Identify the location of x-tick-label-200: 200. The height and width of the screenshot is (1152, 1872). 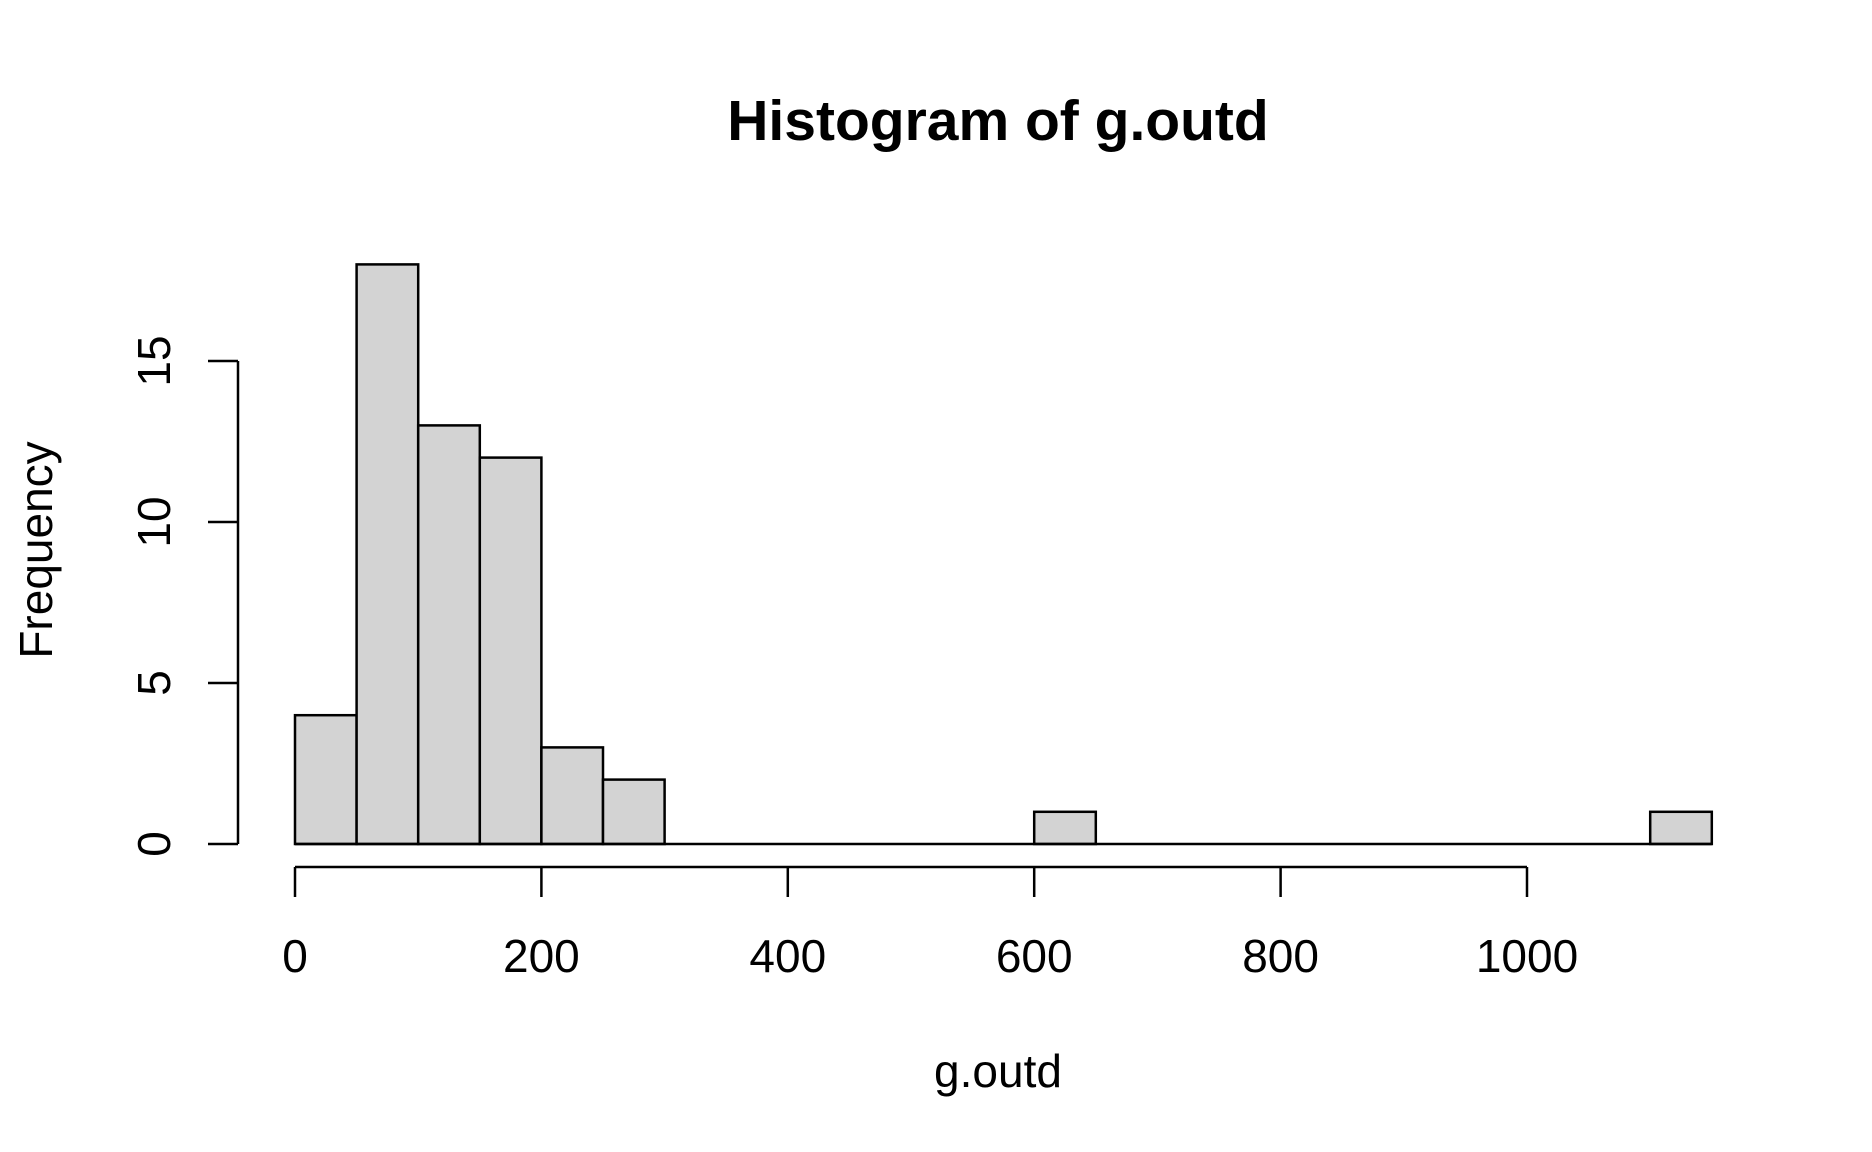
(541, 956).